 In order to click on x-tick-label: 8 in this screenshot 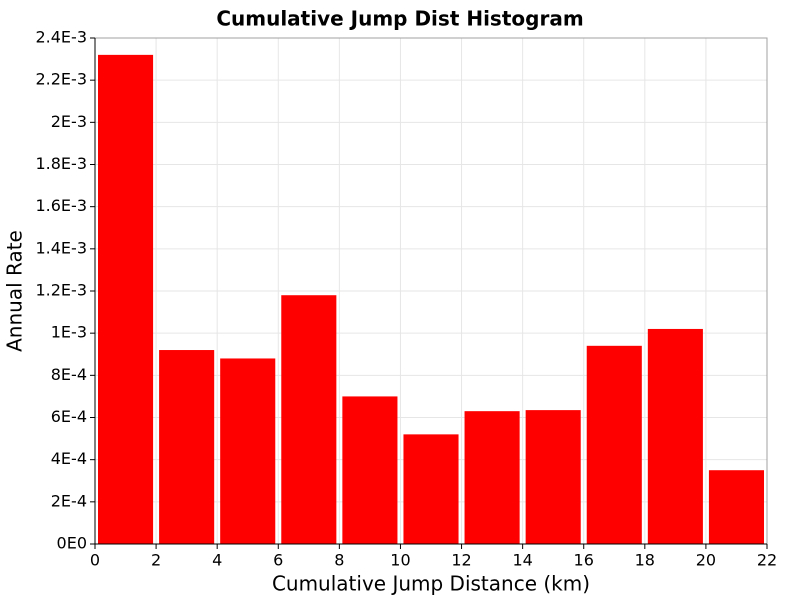, I will do `click(339, 560)`.